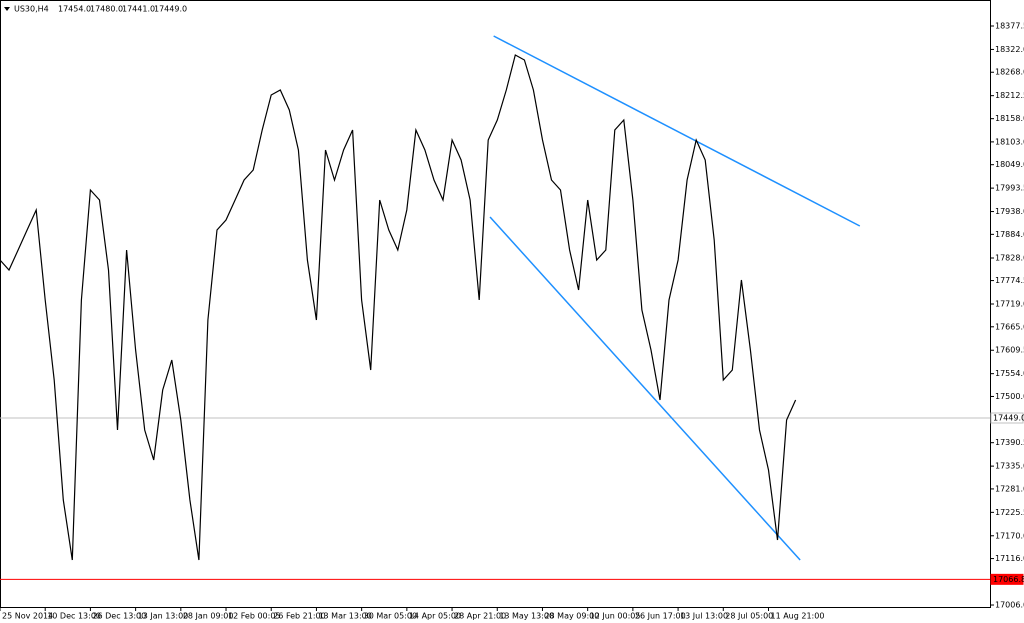 The height and width of the screenshot is (623, 1024). What do you see at coordinates (749, 616) in the screenshot?
I see `x-tick-label: 28 Jul 05:00` at bounding box center [749, 616].